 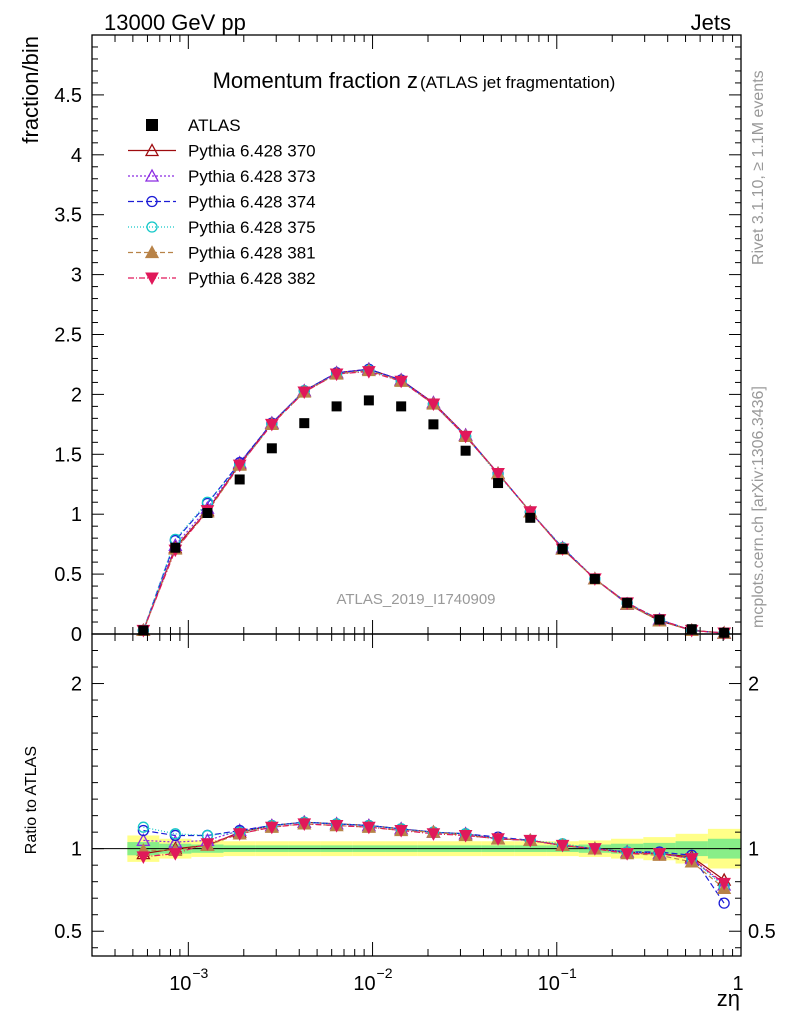 I want to click on y-tick-label: 1.5, so click(x=68, y=455).